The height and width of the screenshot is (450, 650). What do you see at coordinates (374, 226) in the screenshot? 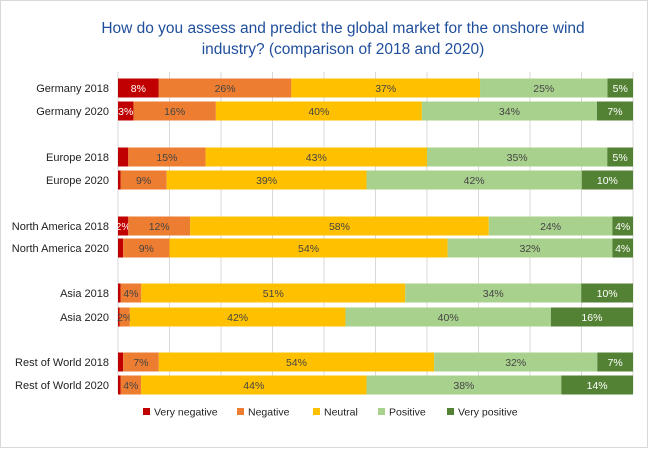
I see `bar-row: 2% 12% 58% 24% 4%` at bounding box center [374, 226].